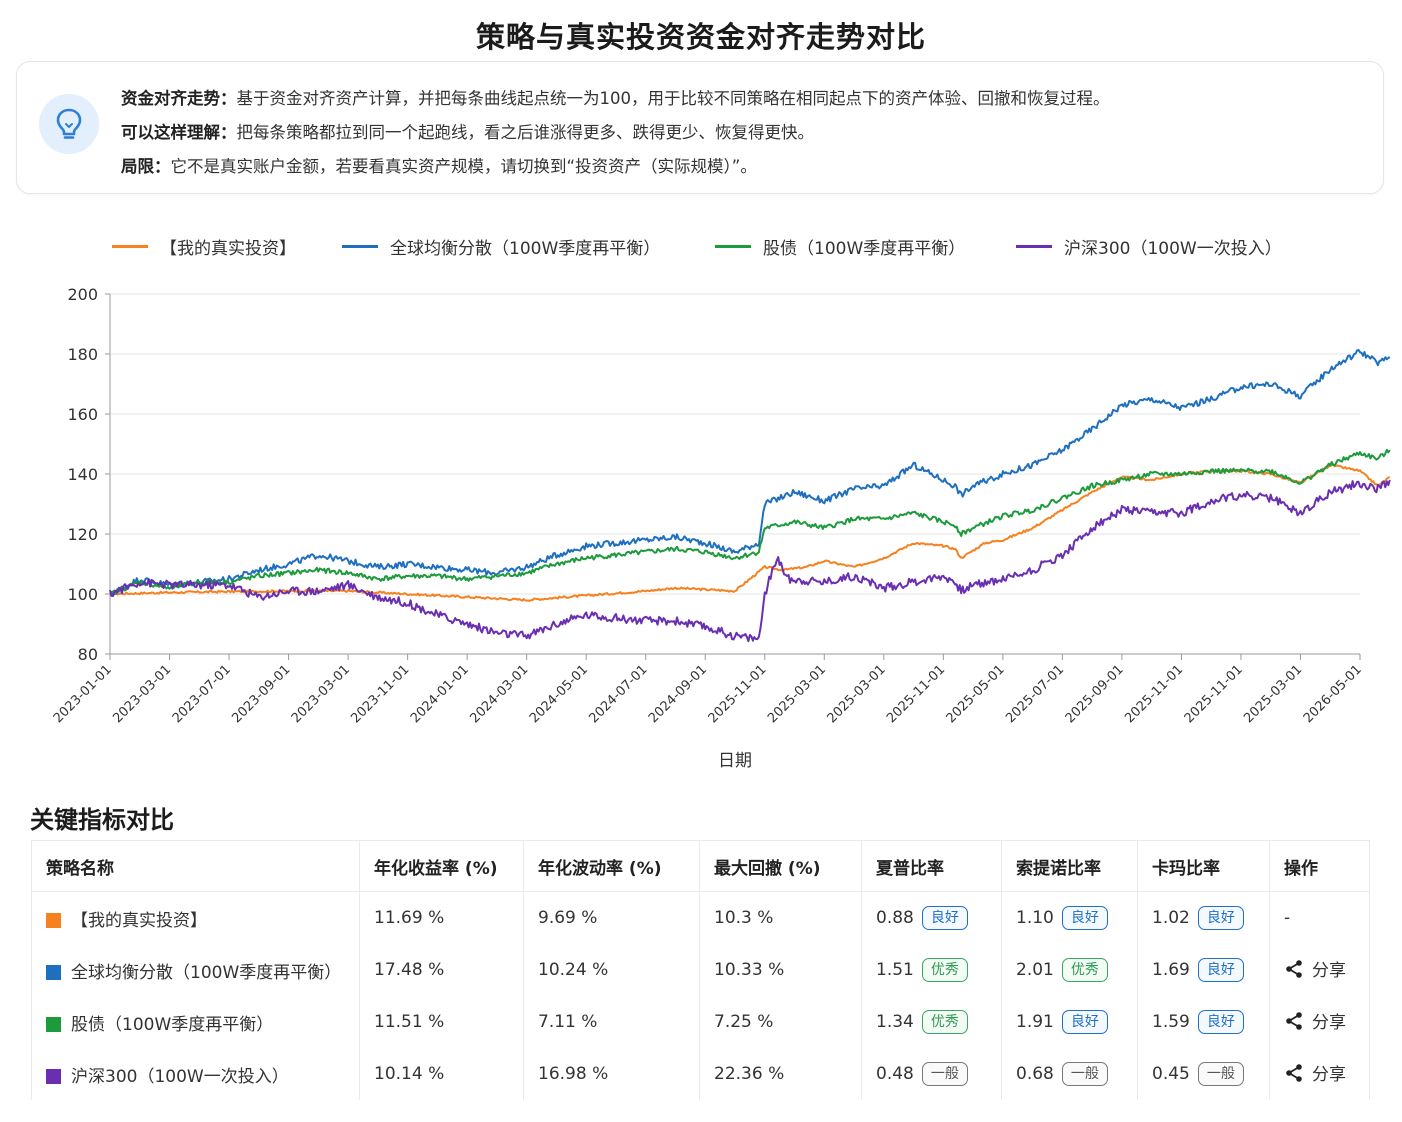  I want to click on annual-volatility-cell: 10.24 %, so click(611, 970).